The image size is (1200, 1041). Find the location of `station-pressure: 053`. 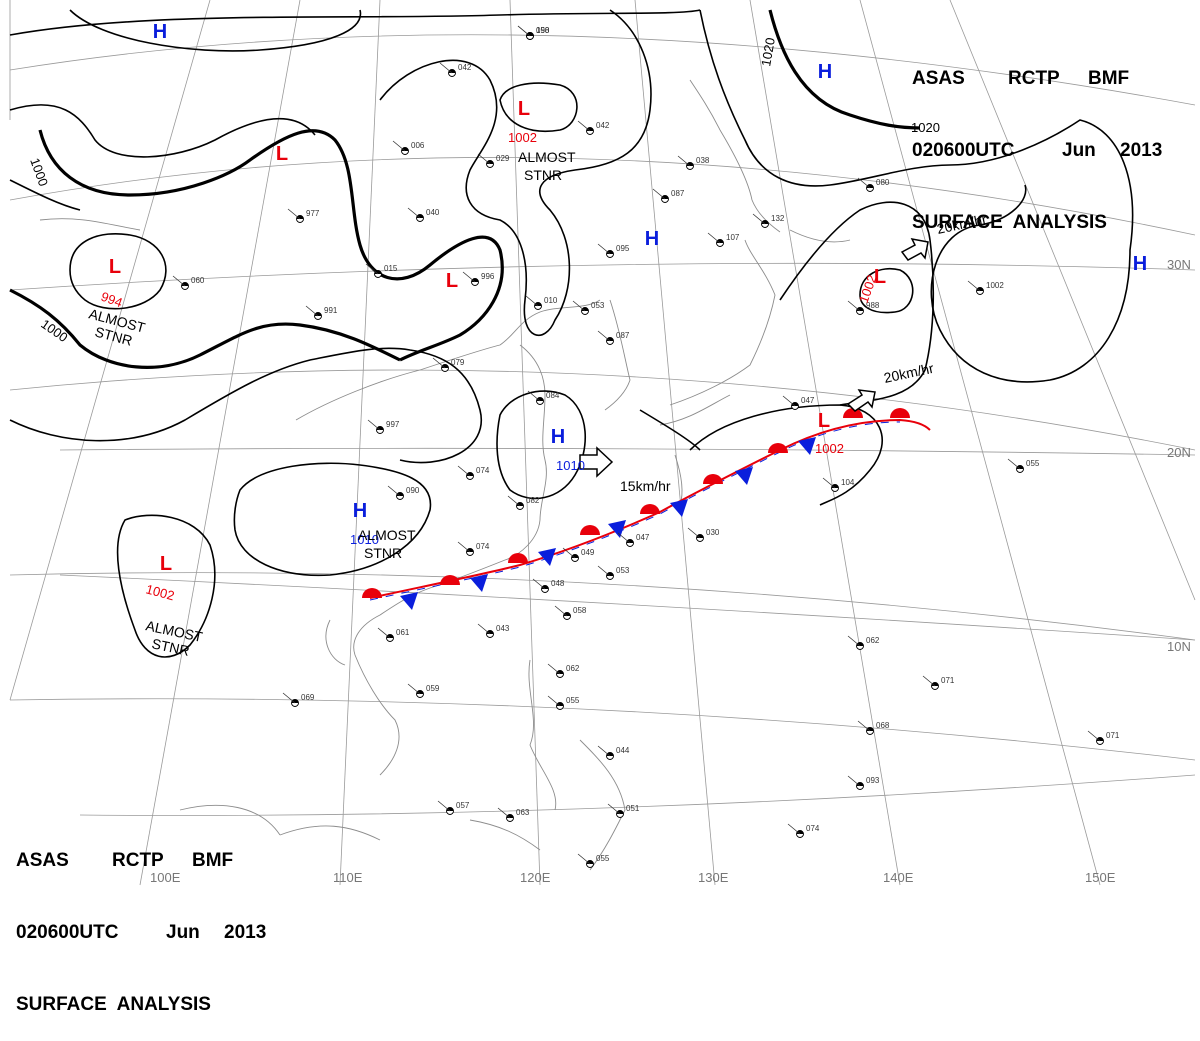

station-pressure: 053 is located at coordinates (598, 305).